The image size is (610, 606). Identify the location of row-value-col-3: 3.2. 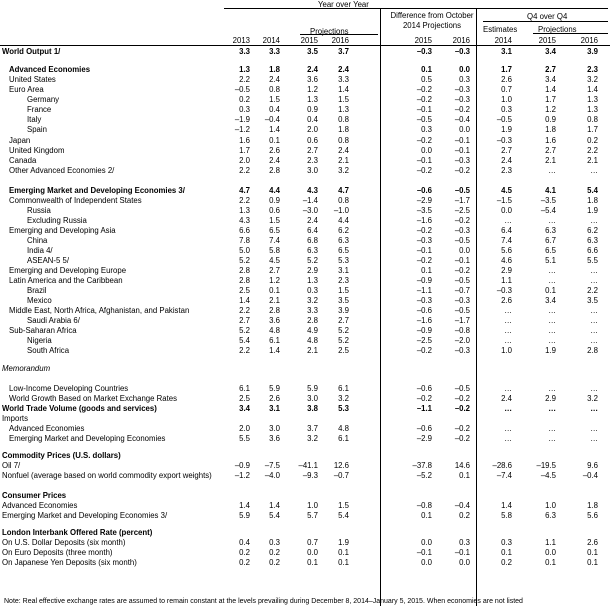
(312, 300).